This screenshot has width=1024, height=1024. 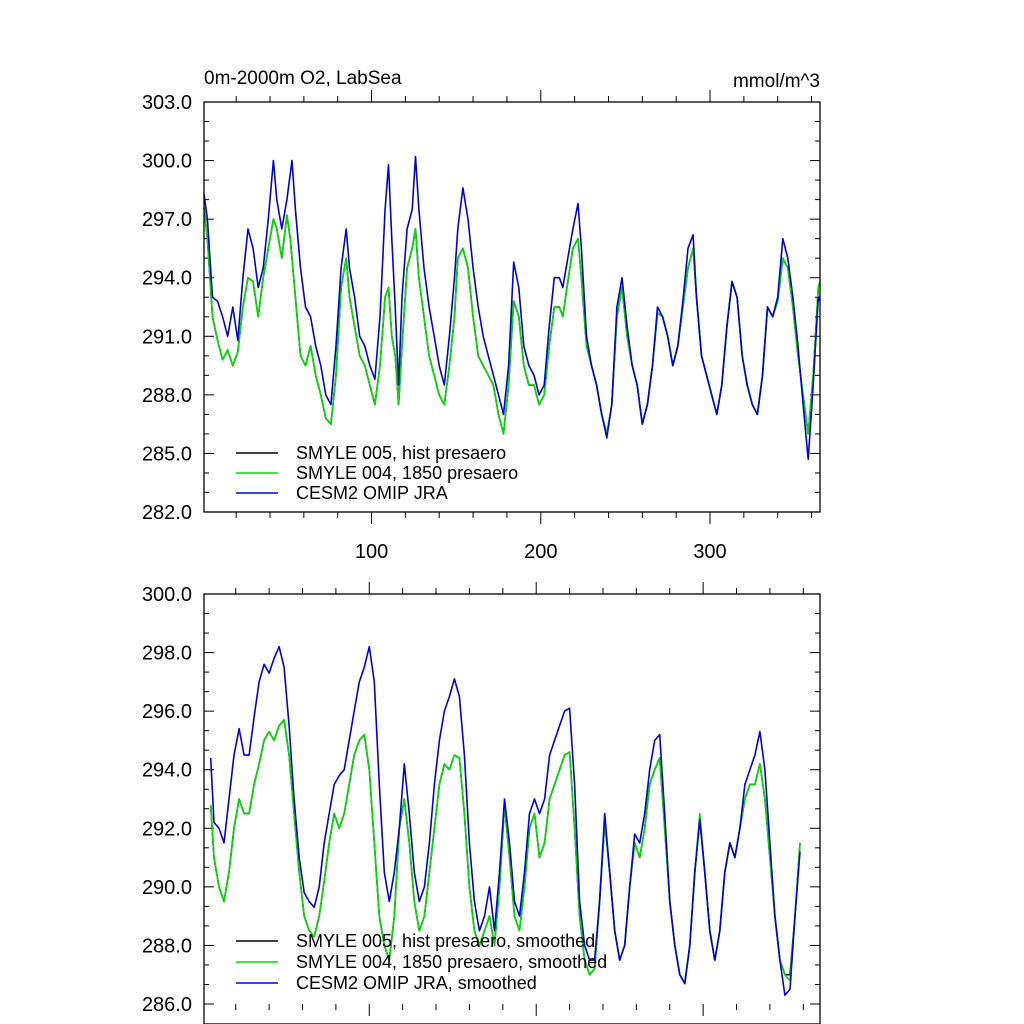 What do you see at coordinates (372, 493) in the screenshot?
I see `top-legend-label-cesm2: CESM2 OMIP JRA` at bounding box center [372, 493].